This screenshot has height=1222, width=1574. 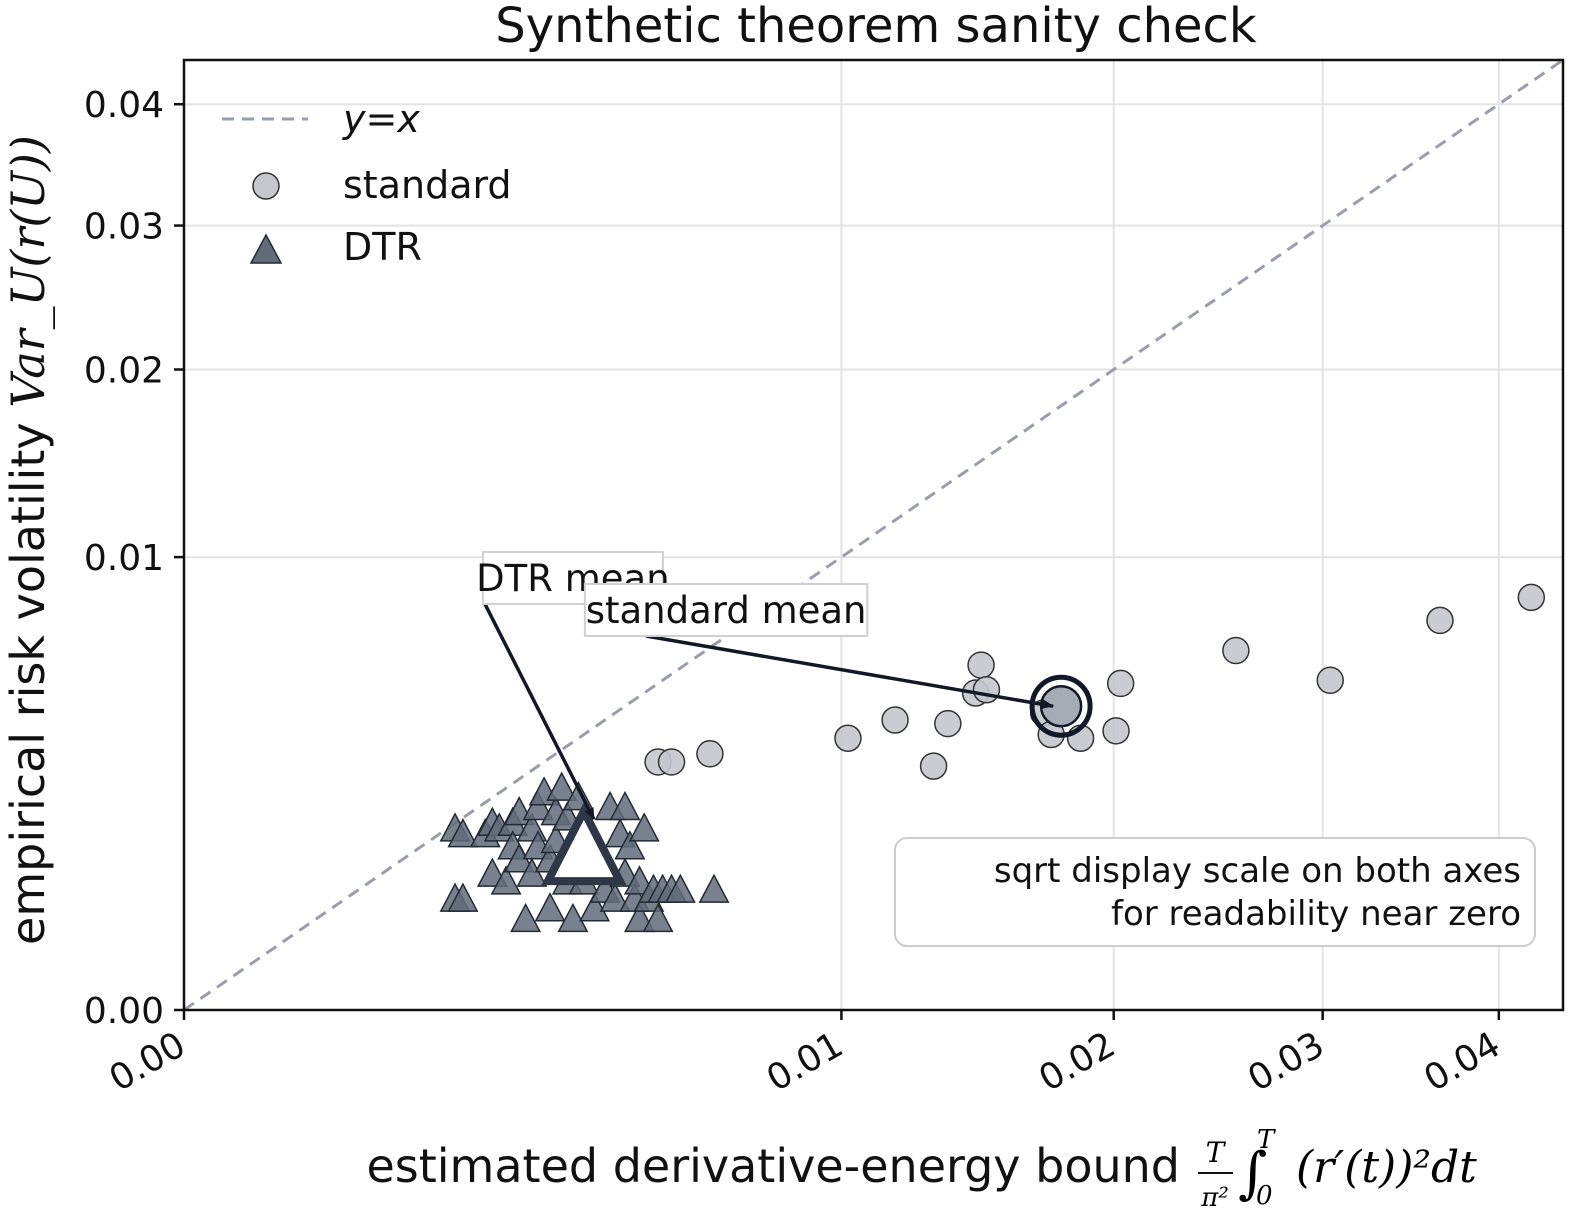 What do you see at coordinates (1252, 1173) in the screenshot?
I see `x-axis-label-integral: ∫` at bounding box center [1252, 1173].